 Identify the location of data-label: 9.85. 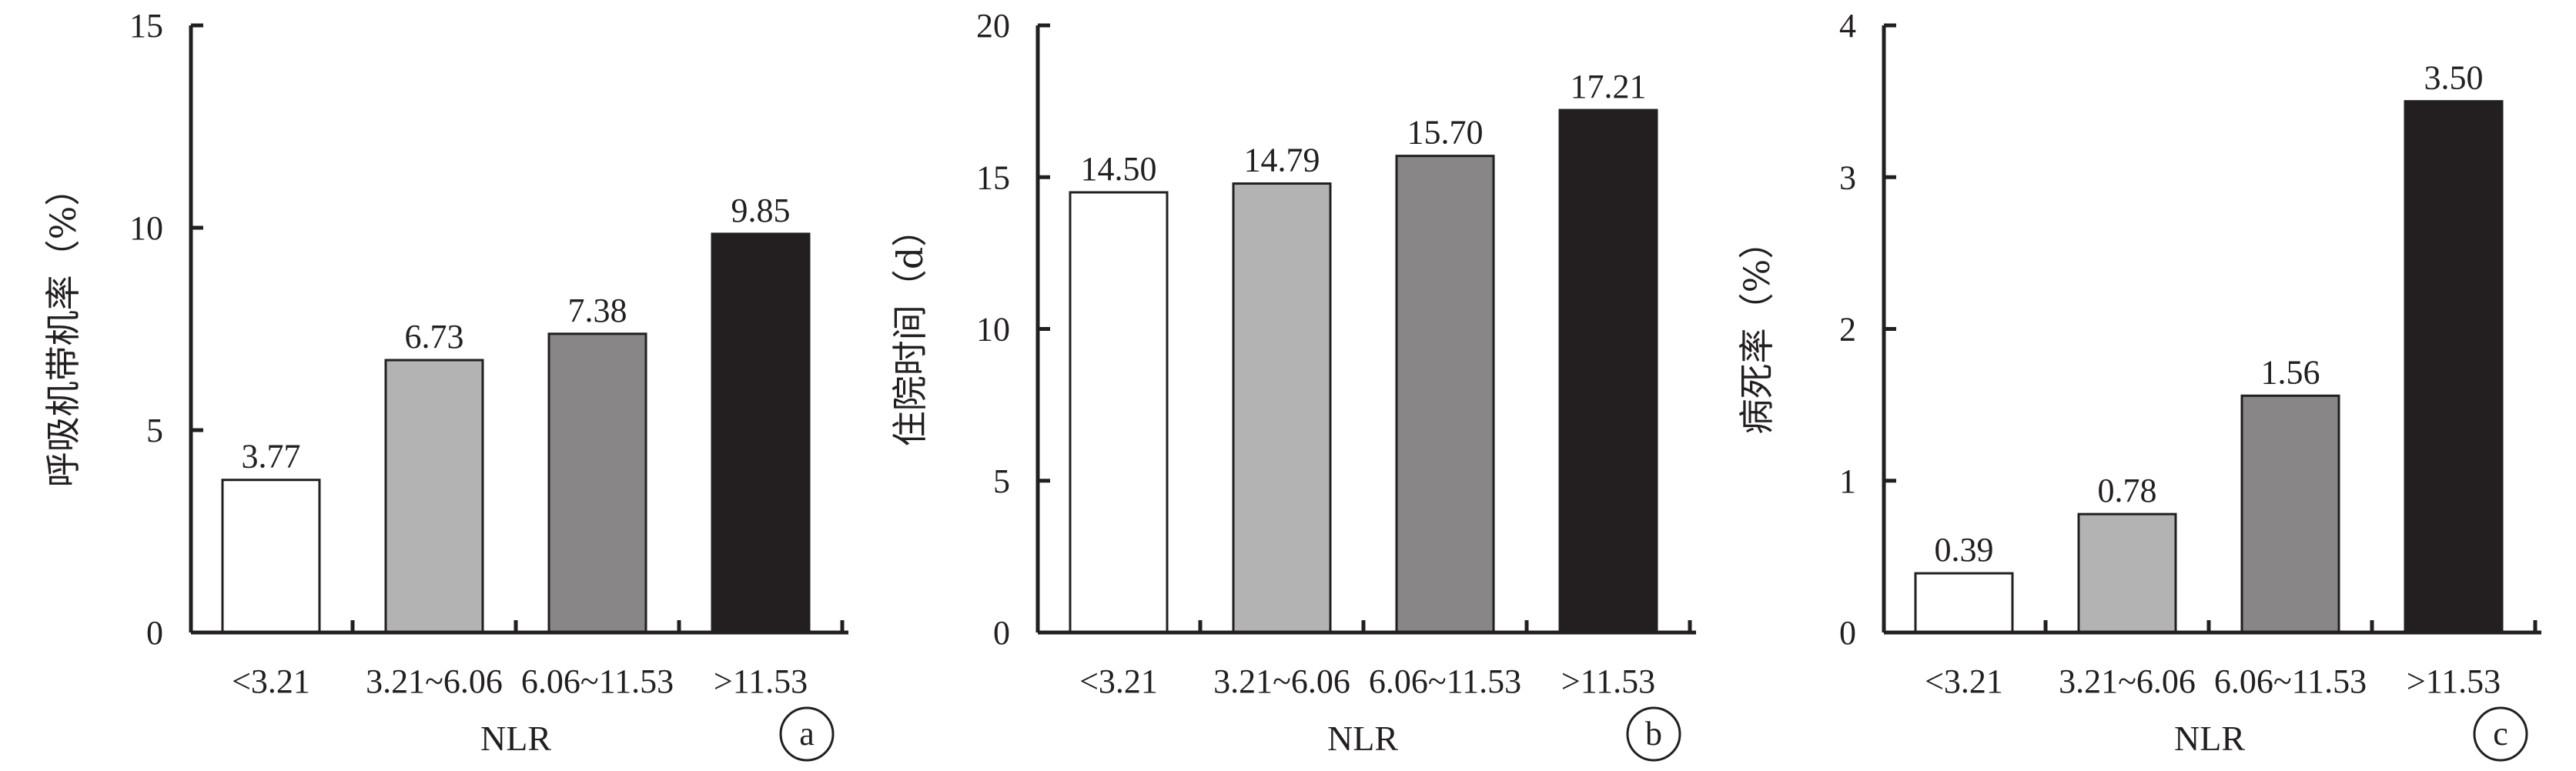
(761, 210).